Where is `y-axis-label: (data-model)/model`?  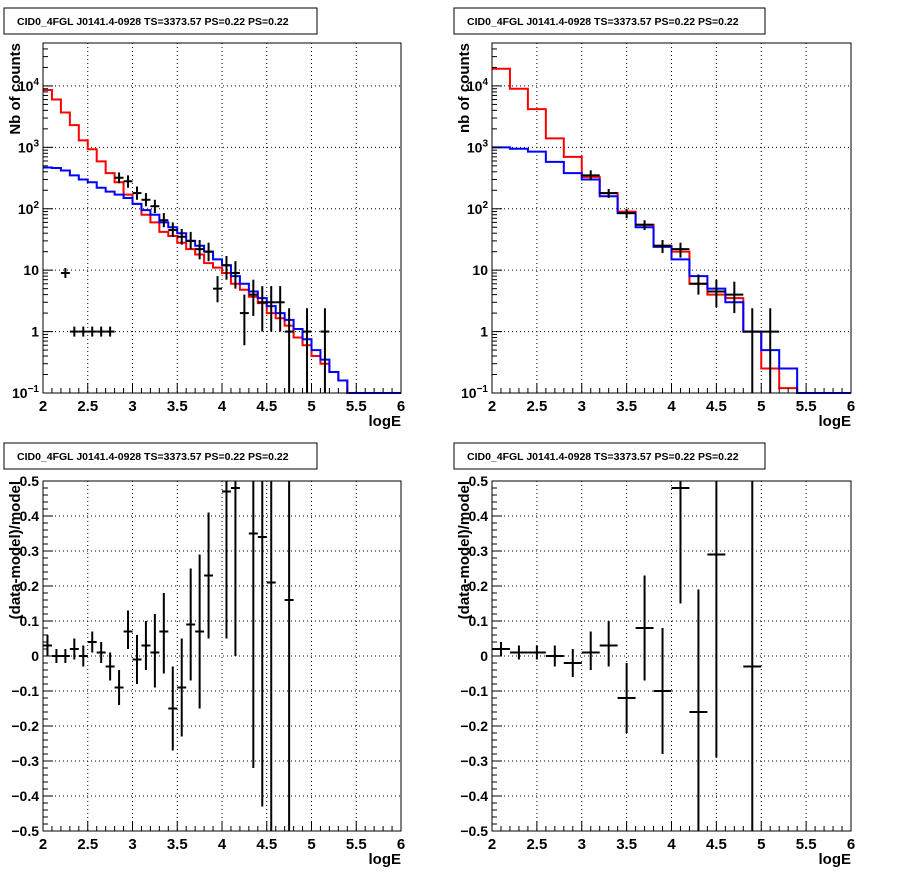
y-axis-label: (data-model)/model is located at coordinates (15, 550).